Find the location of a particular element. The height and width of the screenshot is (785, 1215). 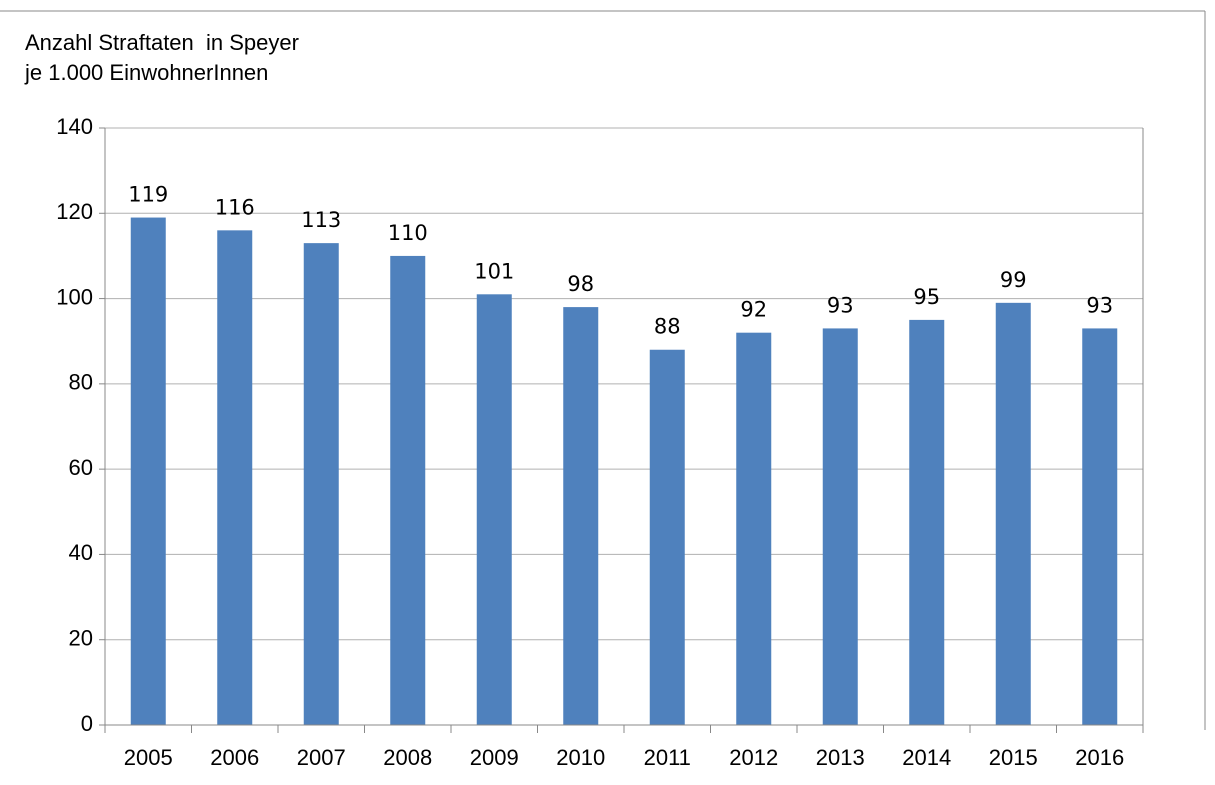

data-label: 113 is located at coordinates (321, 220).